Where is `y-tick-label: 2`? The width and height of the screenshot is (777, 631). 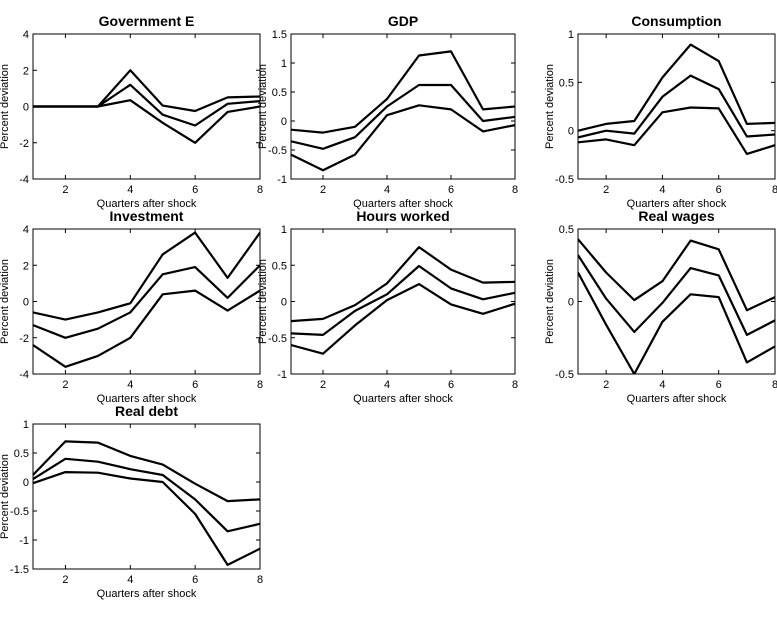
y-tick-label: 2 is located at coordinates (26, 71).